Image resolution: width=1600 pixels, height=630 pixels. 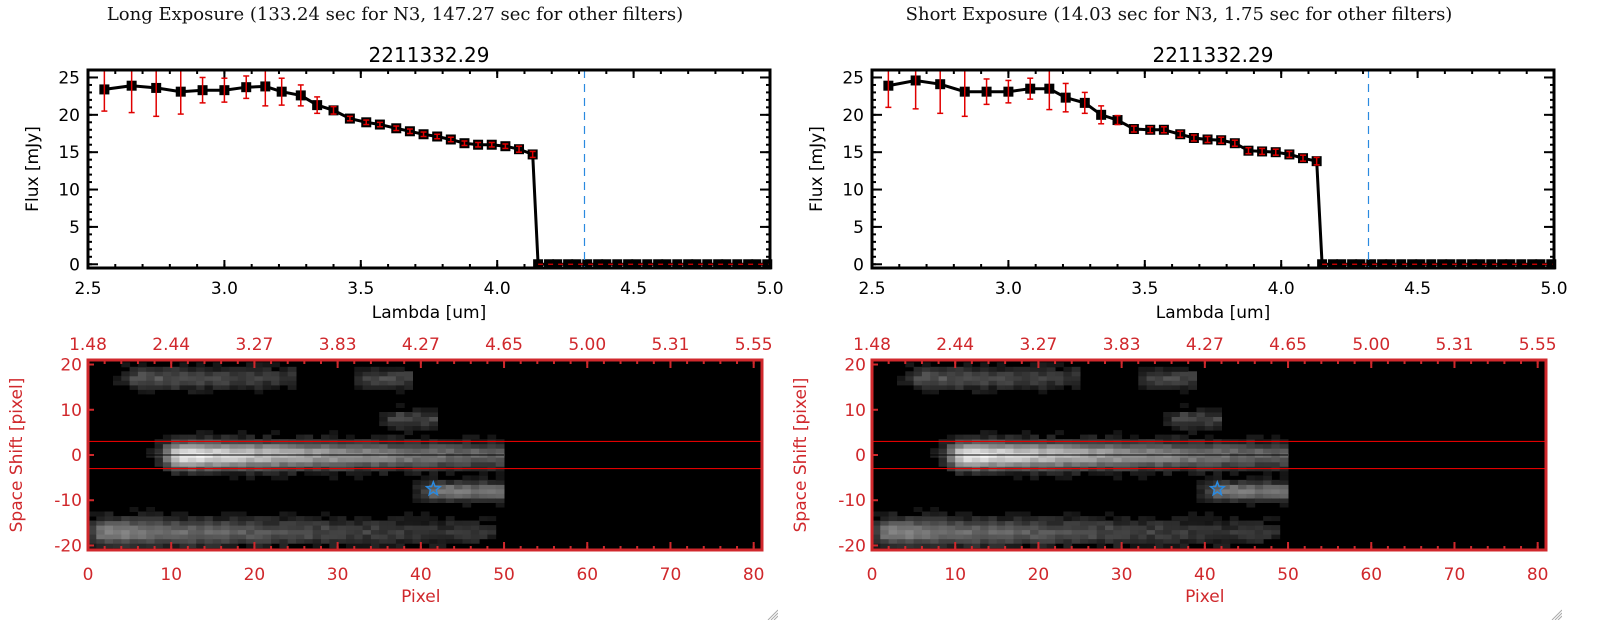 What do you see at coordinates (853, 191) in the screenshot?
I see `y-tick-label: 10` at bounding box center [853, 191].